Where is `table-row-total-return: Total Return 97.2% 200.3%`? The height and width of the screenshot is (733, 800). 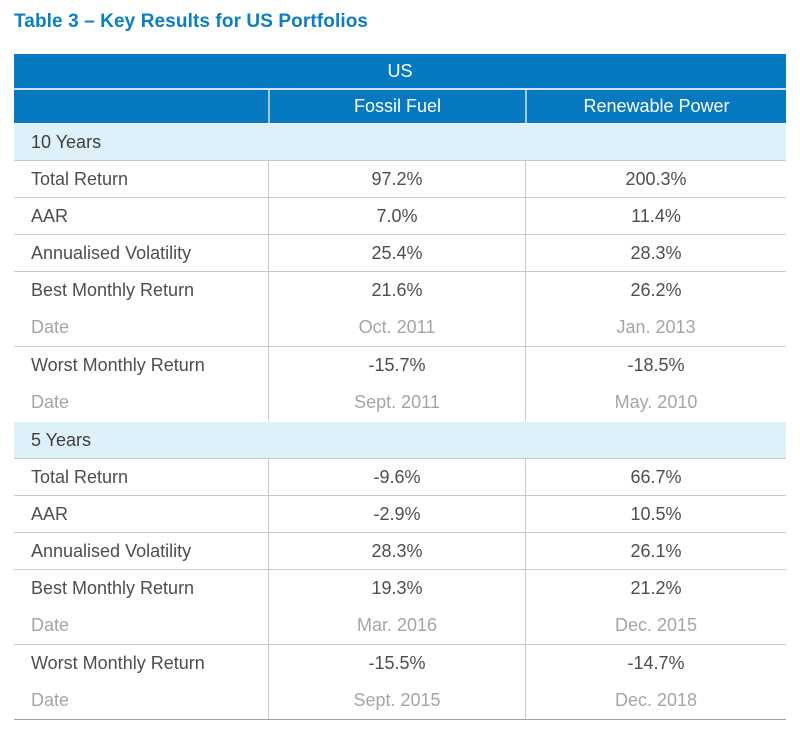 table-row-total-return: Total Return 97.2% 200.3% is located at coordinates (400, 178).